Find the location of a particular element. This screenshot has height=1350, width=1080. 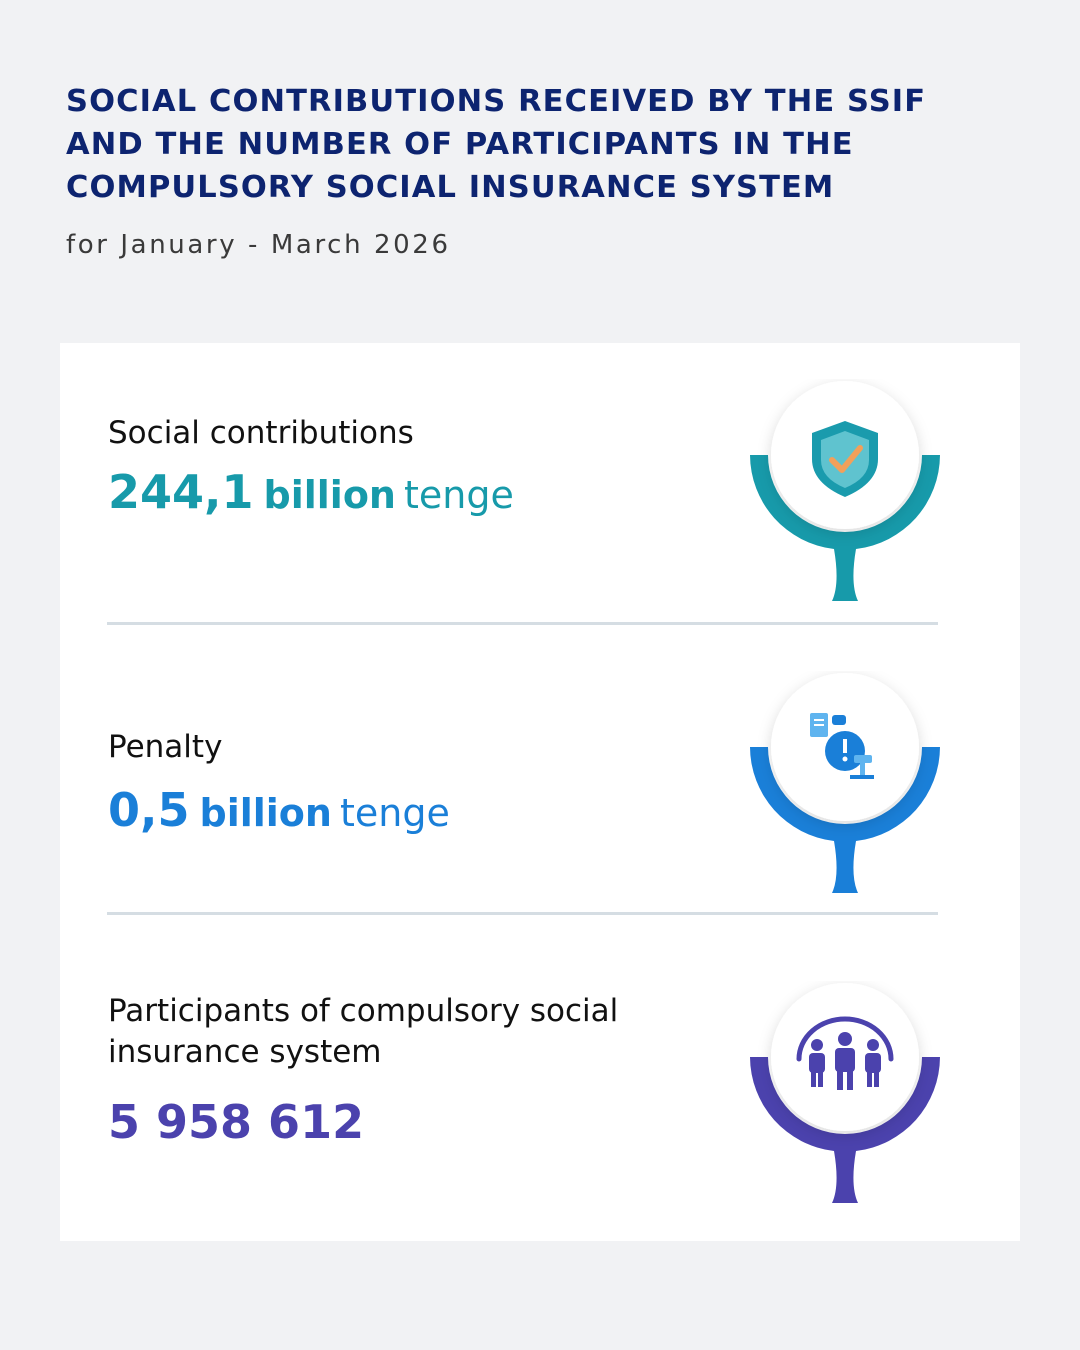

stat-number: 0,5 is located at coordinates (149, 810).